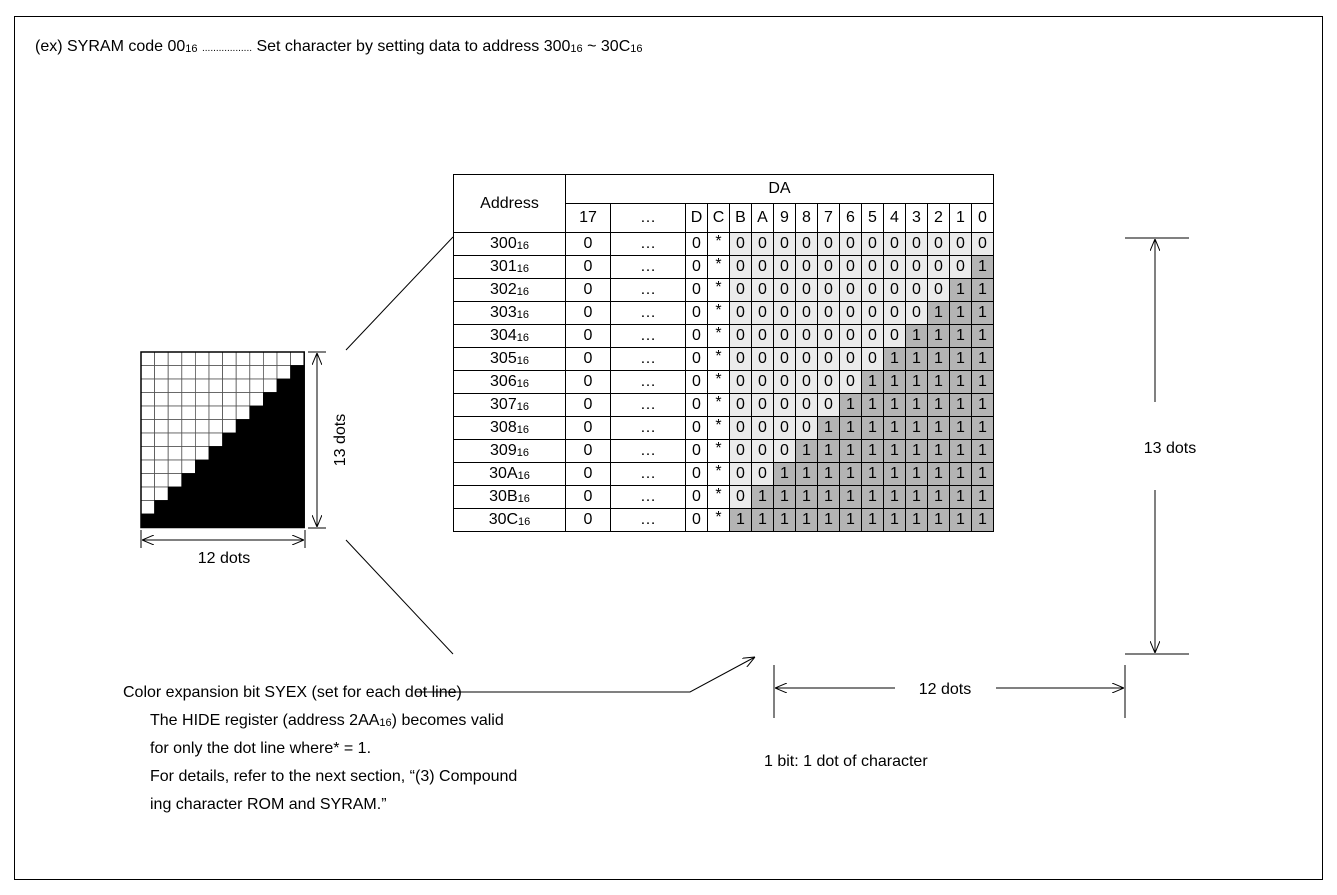 This screenshot has height=895, width=1337. What do you see at coordinates (724, 218) in the screenshot?
I see `column-header-row: 17… D C B A 9 8 7 6 5 4 3 2 1 0` at bounding box center [724, 218].